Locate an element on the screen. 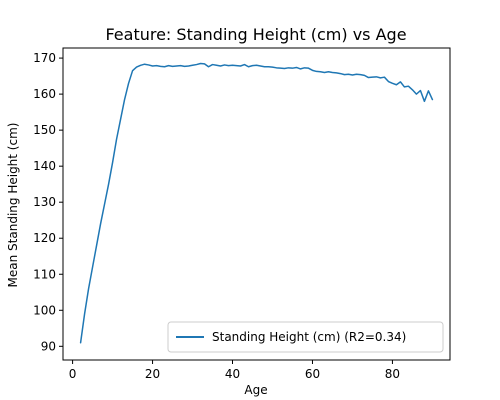 This screenshot has width=500, height=400. y-tick-label: 170 is located at coordinates (44, 58).